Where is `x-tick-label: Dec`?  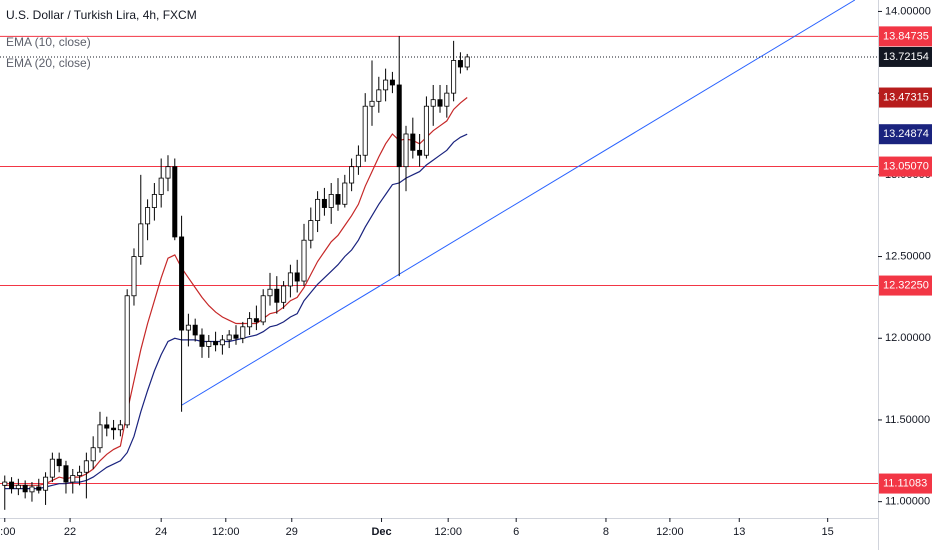
x-tick-label: Dec is located at coordinates (381, 532).